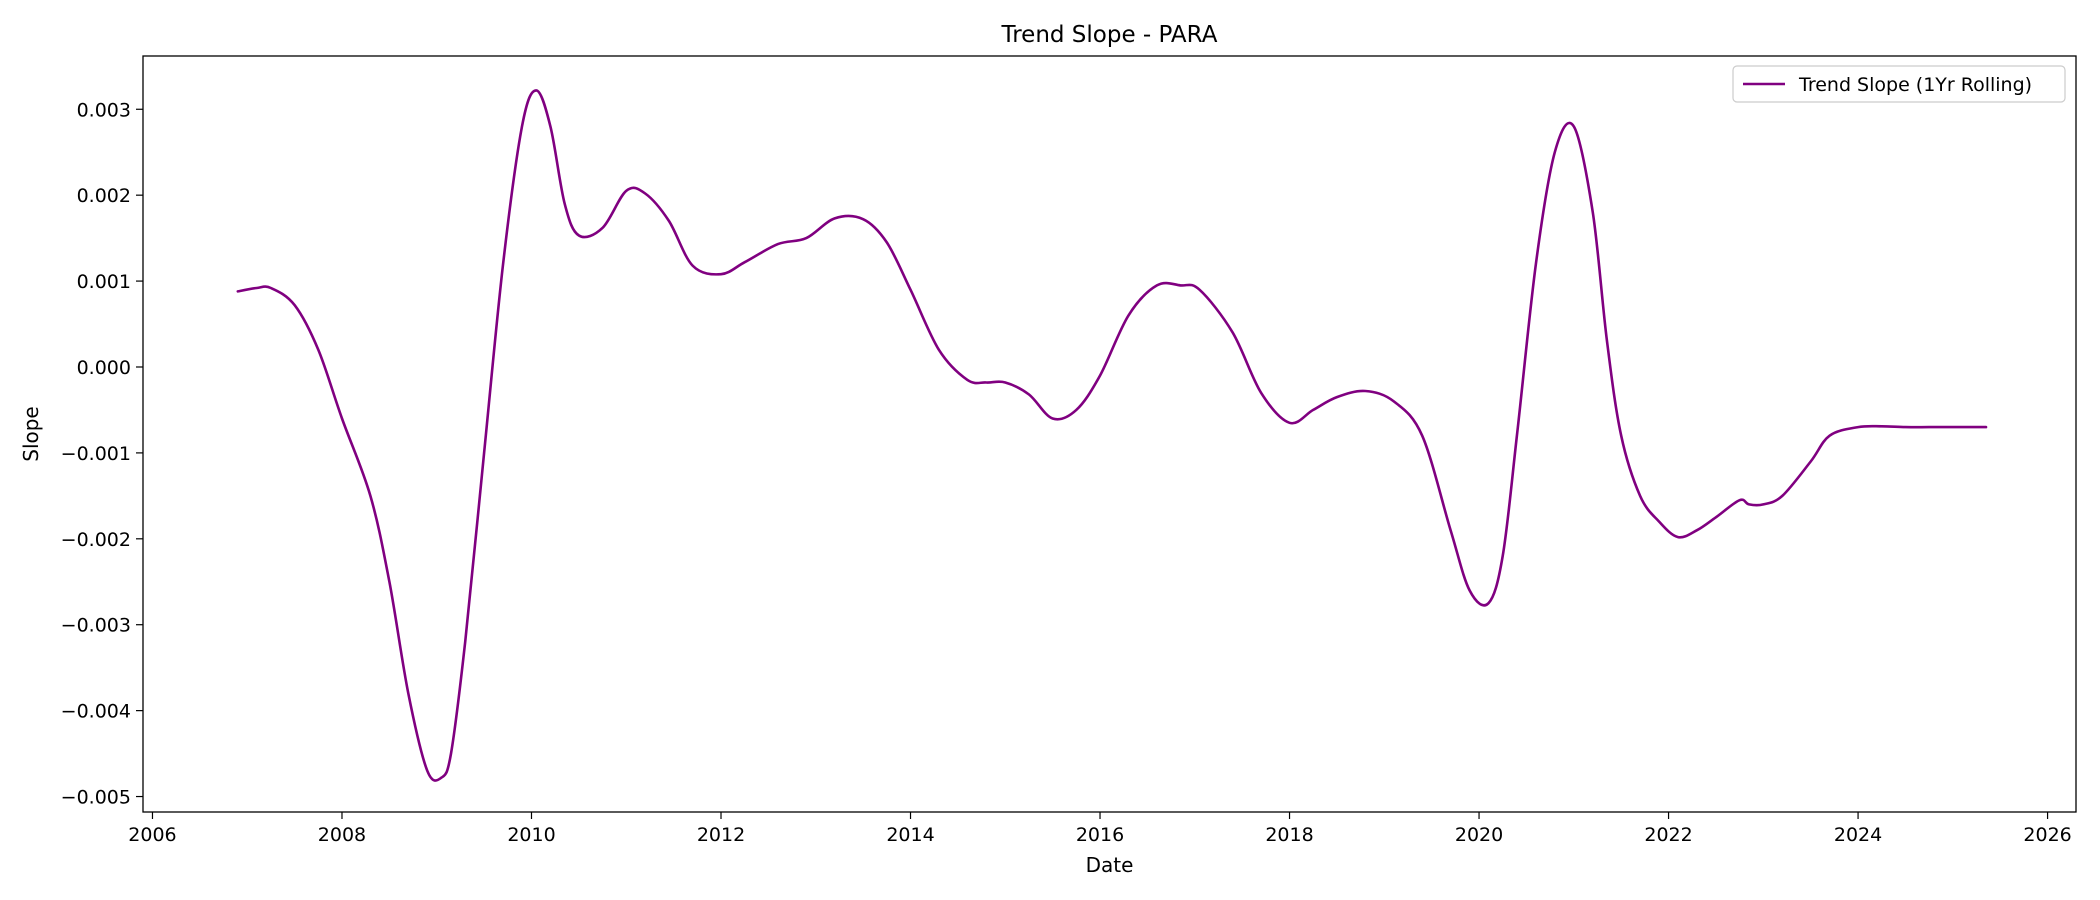 The width and height of the screenshot is (2100, 900). What do you see at coordinates (31, 434) in the screenshot?
I see `y-axis-title: Slope` at bounding box center [31, 434].